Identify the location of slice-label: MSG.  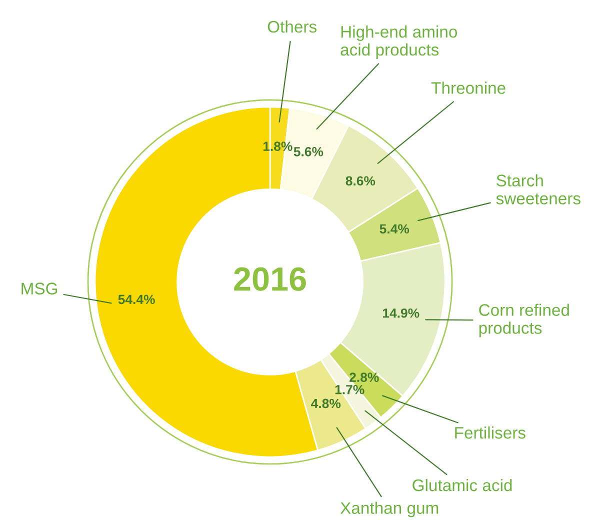
(40, 288).